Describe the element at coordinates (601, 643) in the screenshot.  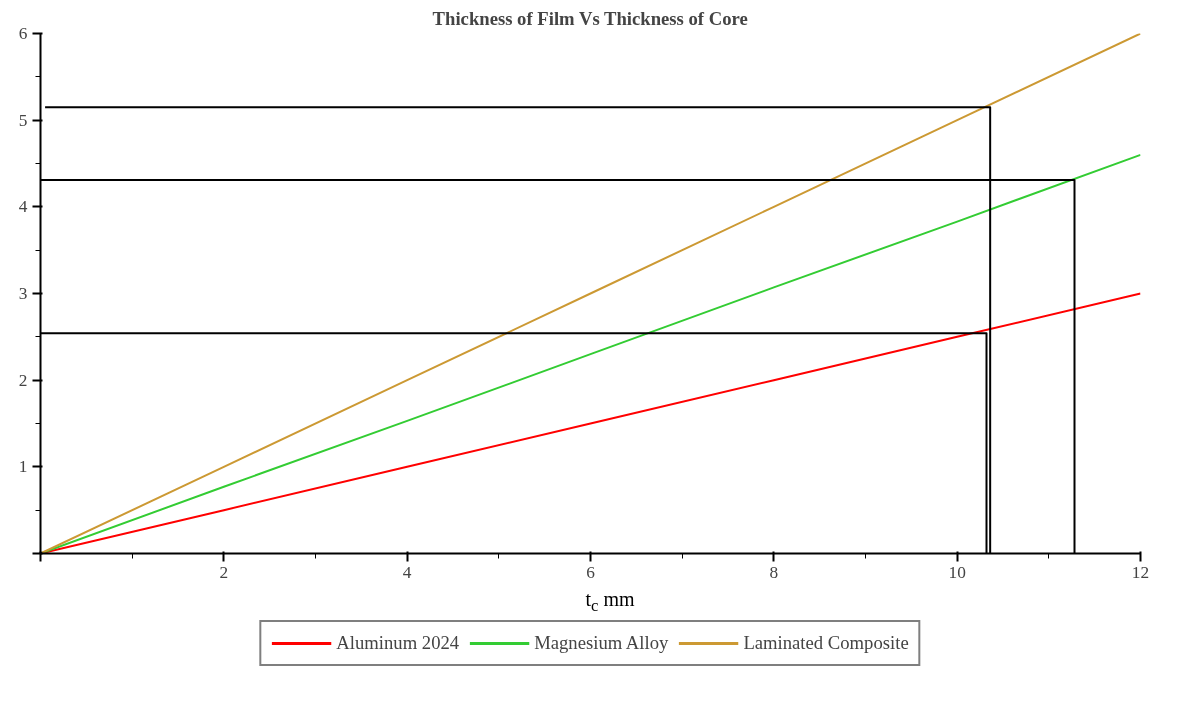
I see `legend-label: Magnesium Alloy` at that location.